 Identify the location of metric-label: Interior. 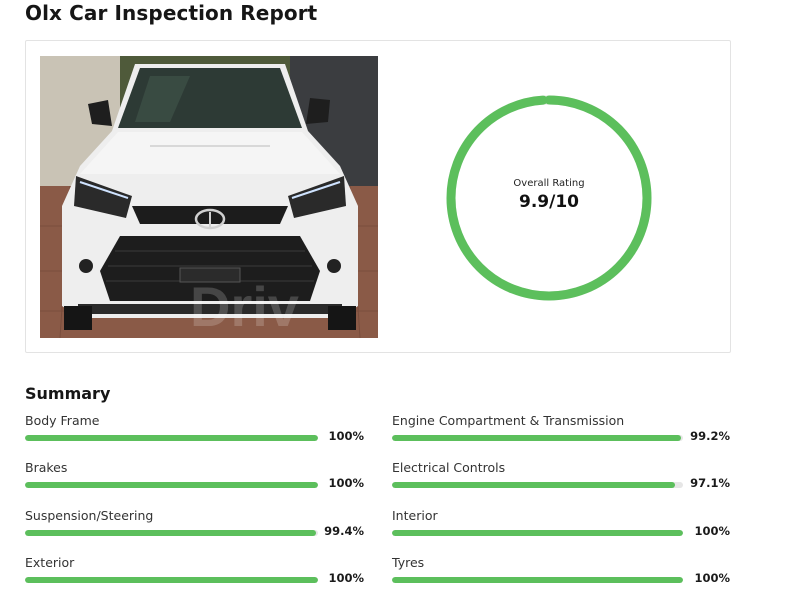
(415, 515).